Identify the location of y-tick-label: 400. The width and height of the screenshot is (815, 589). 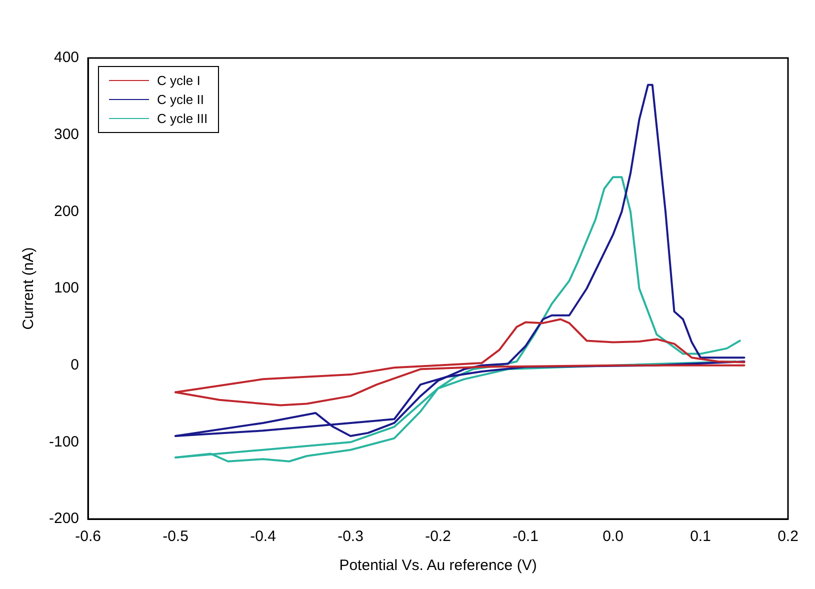
(67, 57).